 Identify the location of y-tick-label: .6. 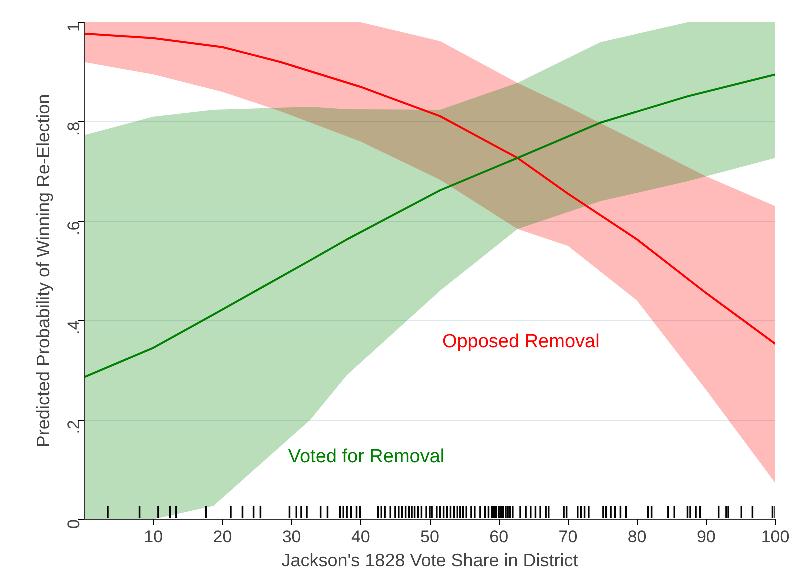
(74, 228).